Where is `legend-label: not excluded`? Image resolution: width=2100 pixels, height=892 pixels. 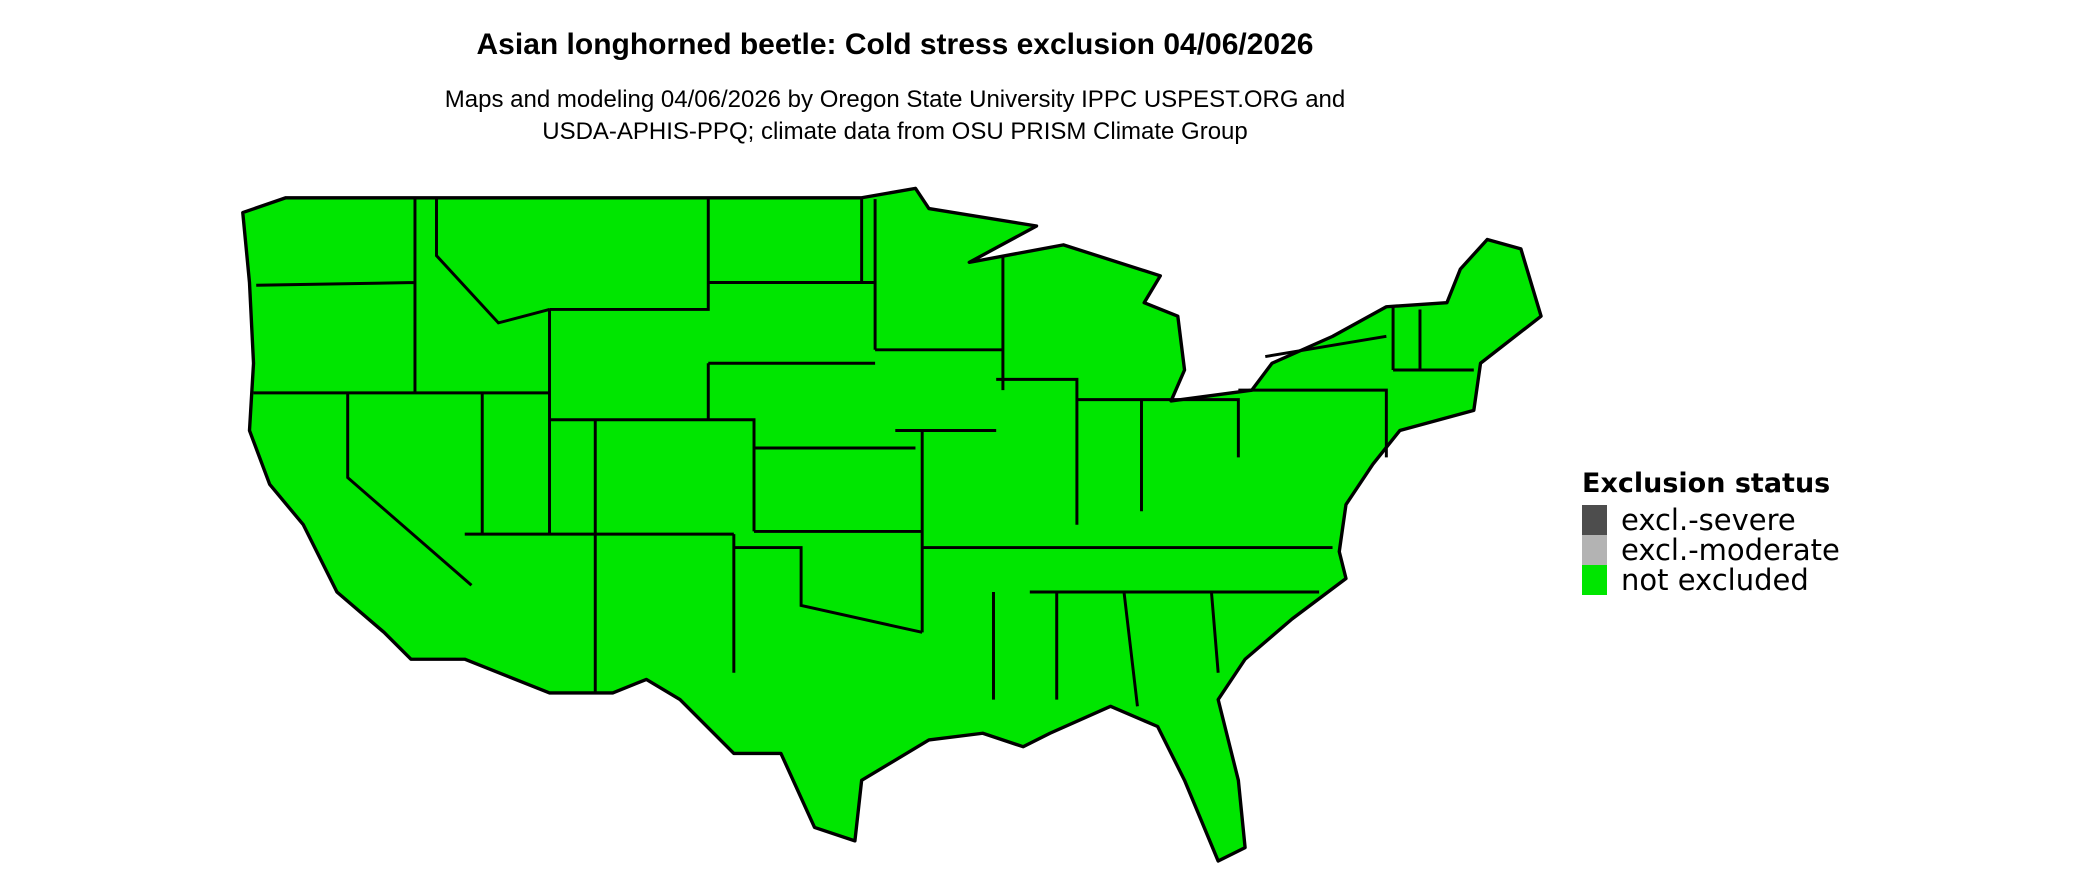
legend-label: not excluded is located at coordinates (1715, 580).